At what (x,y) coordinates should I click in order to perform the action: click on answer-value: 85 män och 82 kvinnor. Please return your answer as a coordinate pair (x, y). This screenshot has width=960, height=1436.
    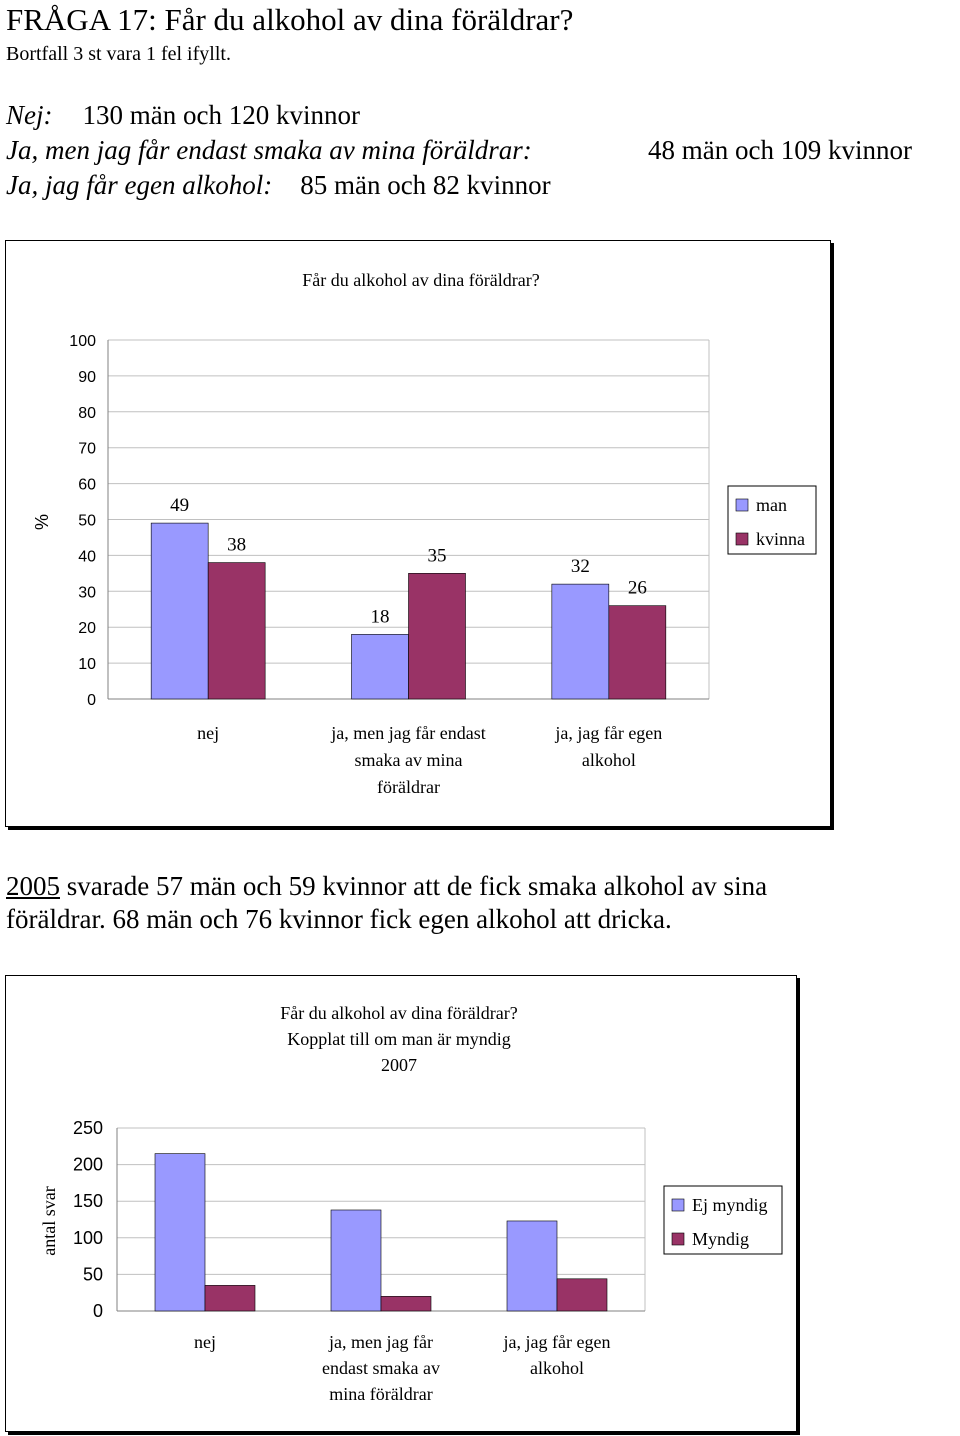
    Looking at the image, I should click on (425, 185).